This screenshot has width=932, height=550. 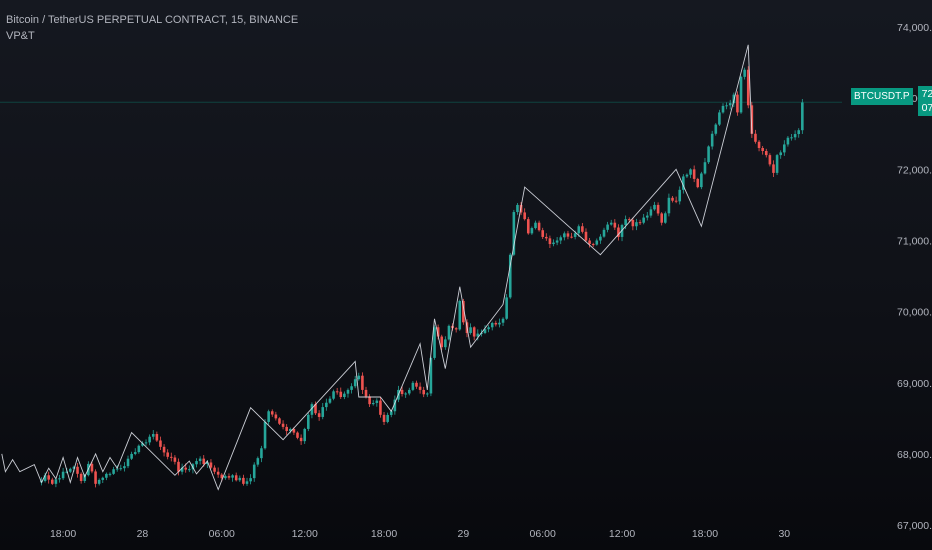 What do you see at coordinates (464, 534) in the screenshot?
I see `time-tick-label: 29` at bounding box center [464, 534].